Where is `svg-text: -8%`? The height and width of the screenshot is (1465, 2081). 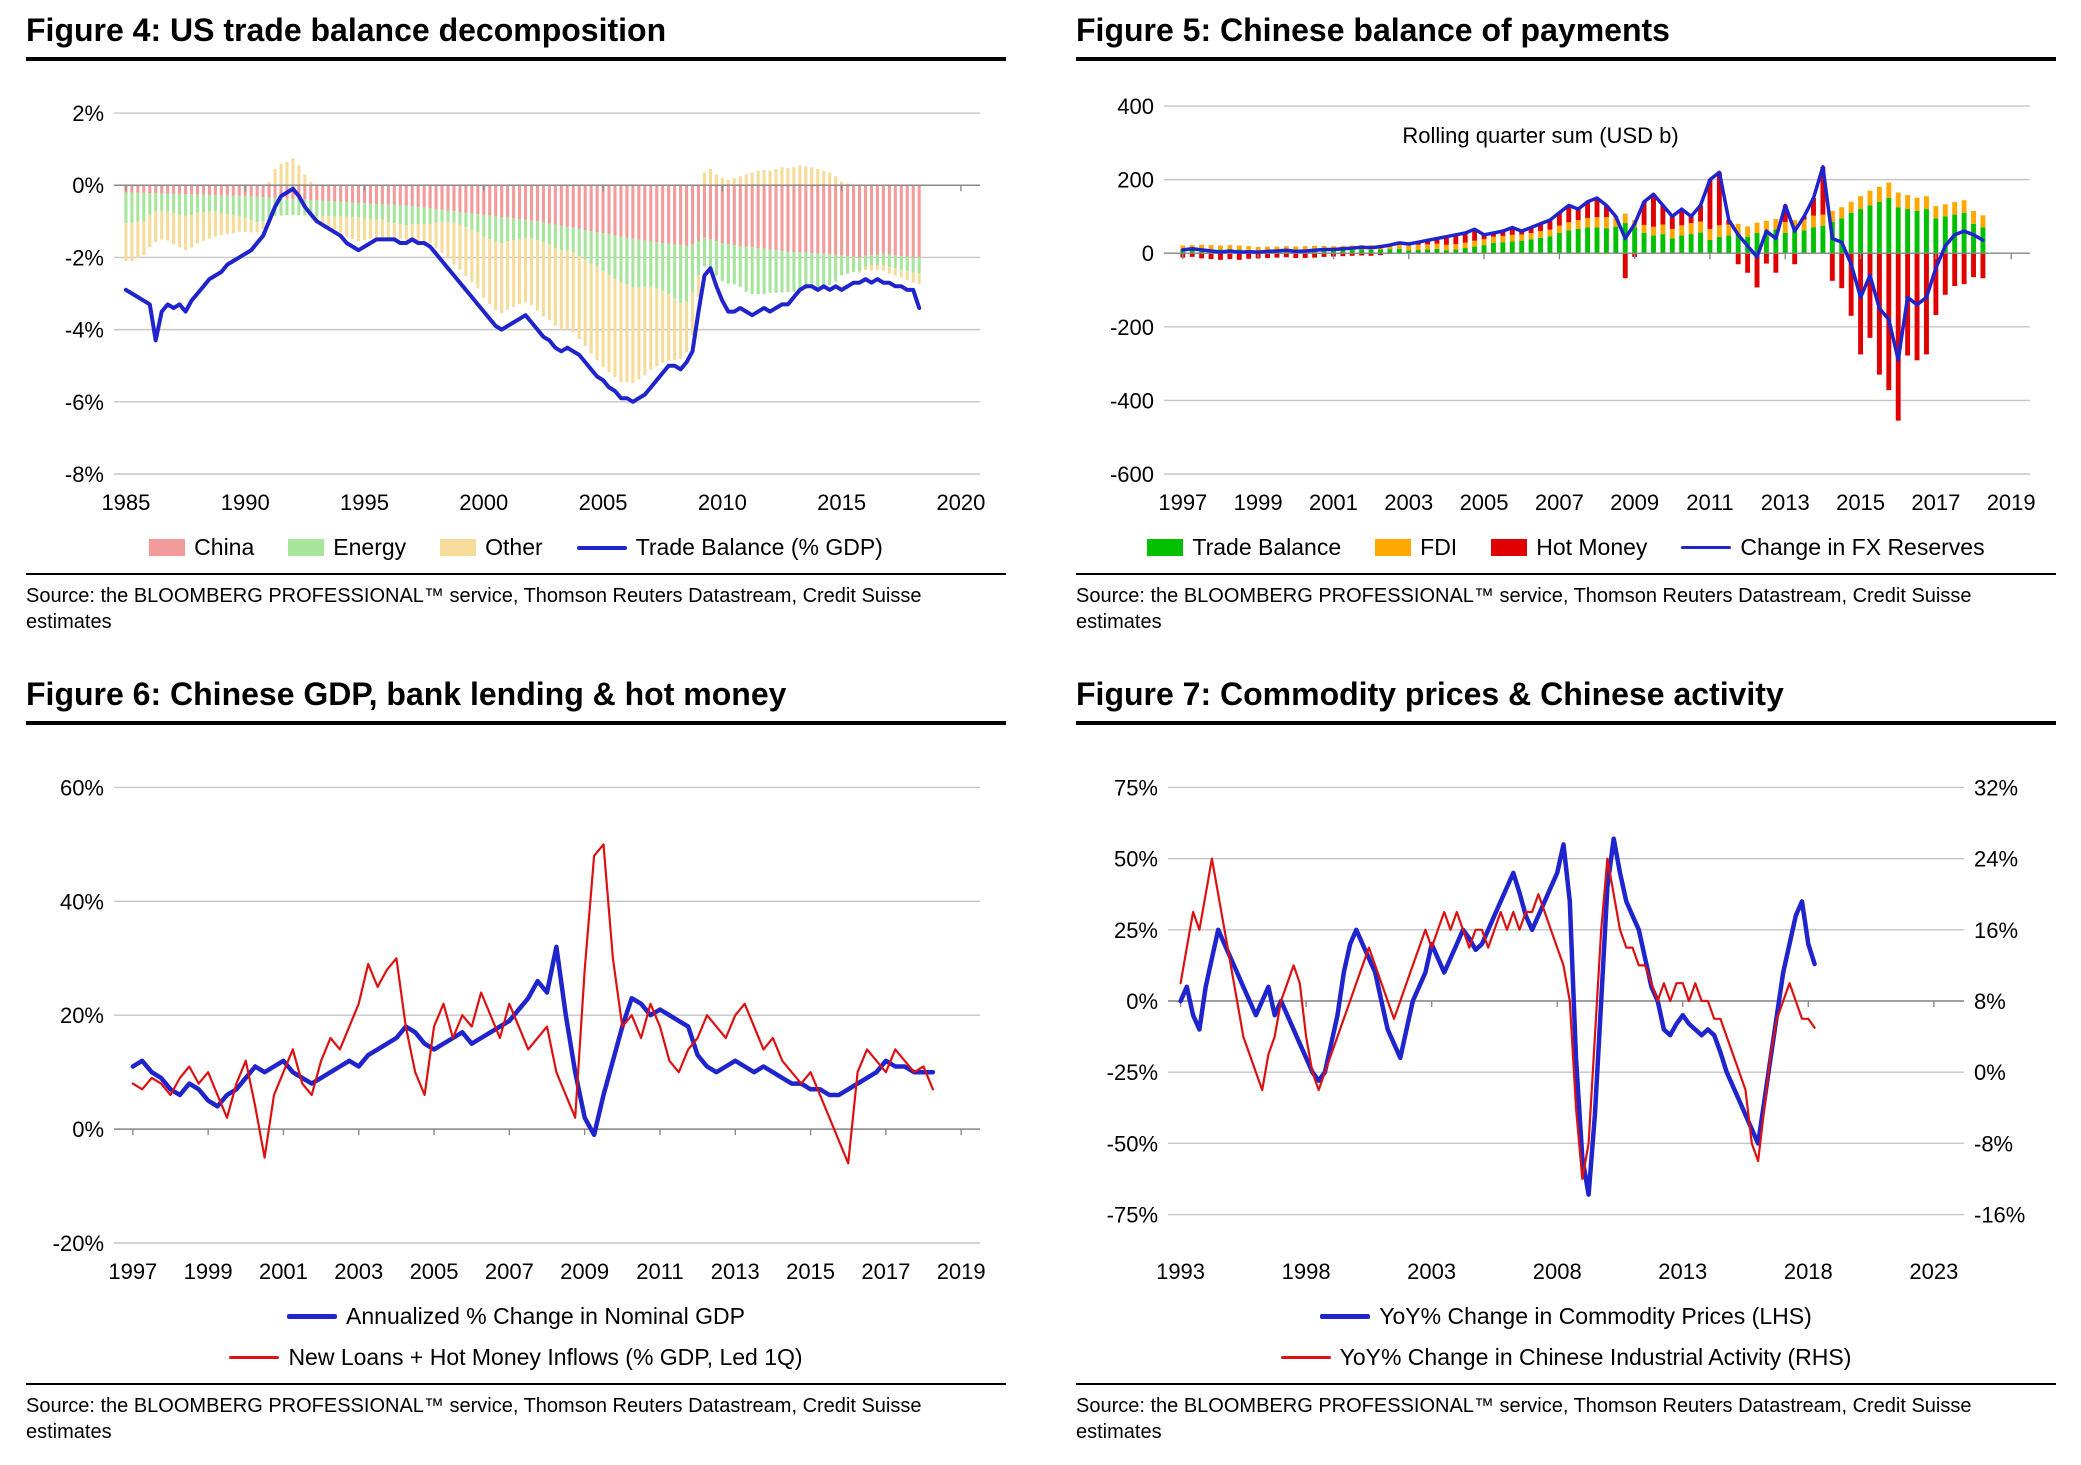
svg-text: -8% is located at coordinates (84, 474).